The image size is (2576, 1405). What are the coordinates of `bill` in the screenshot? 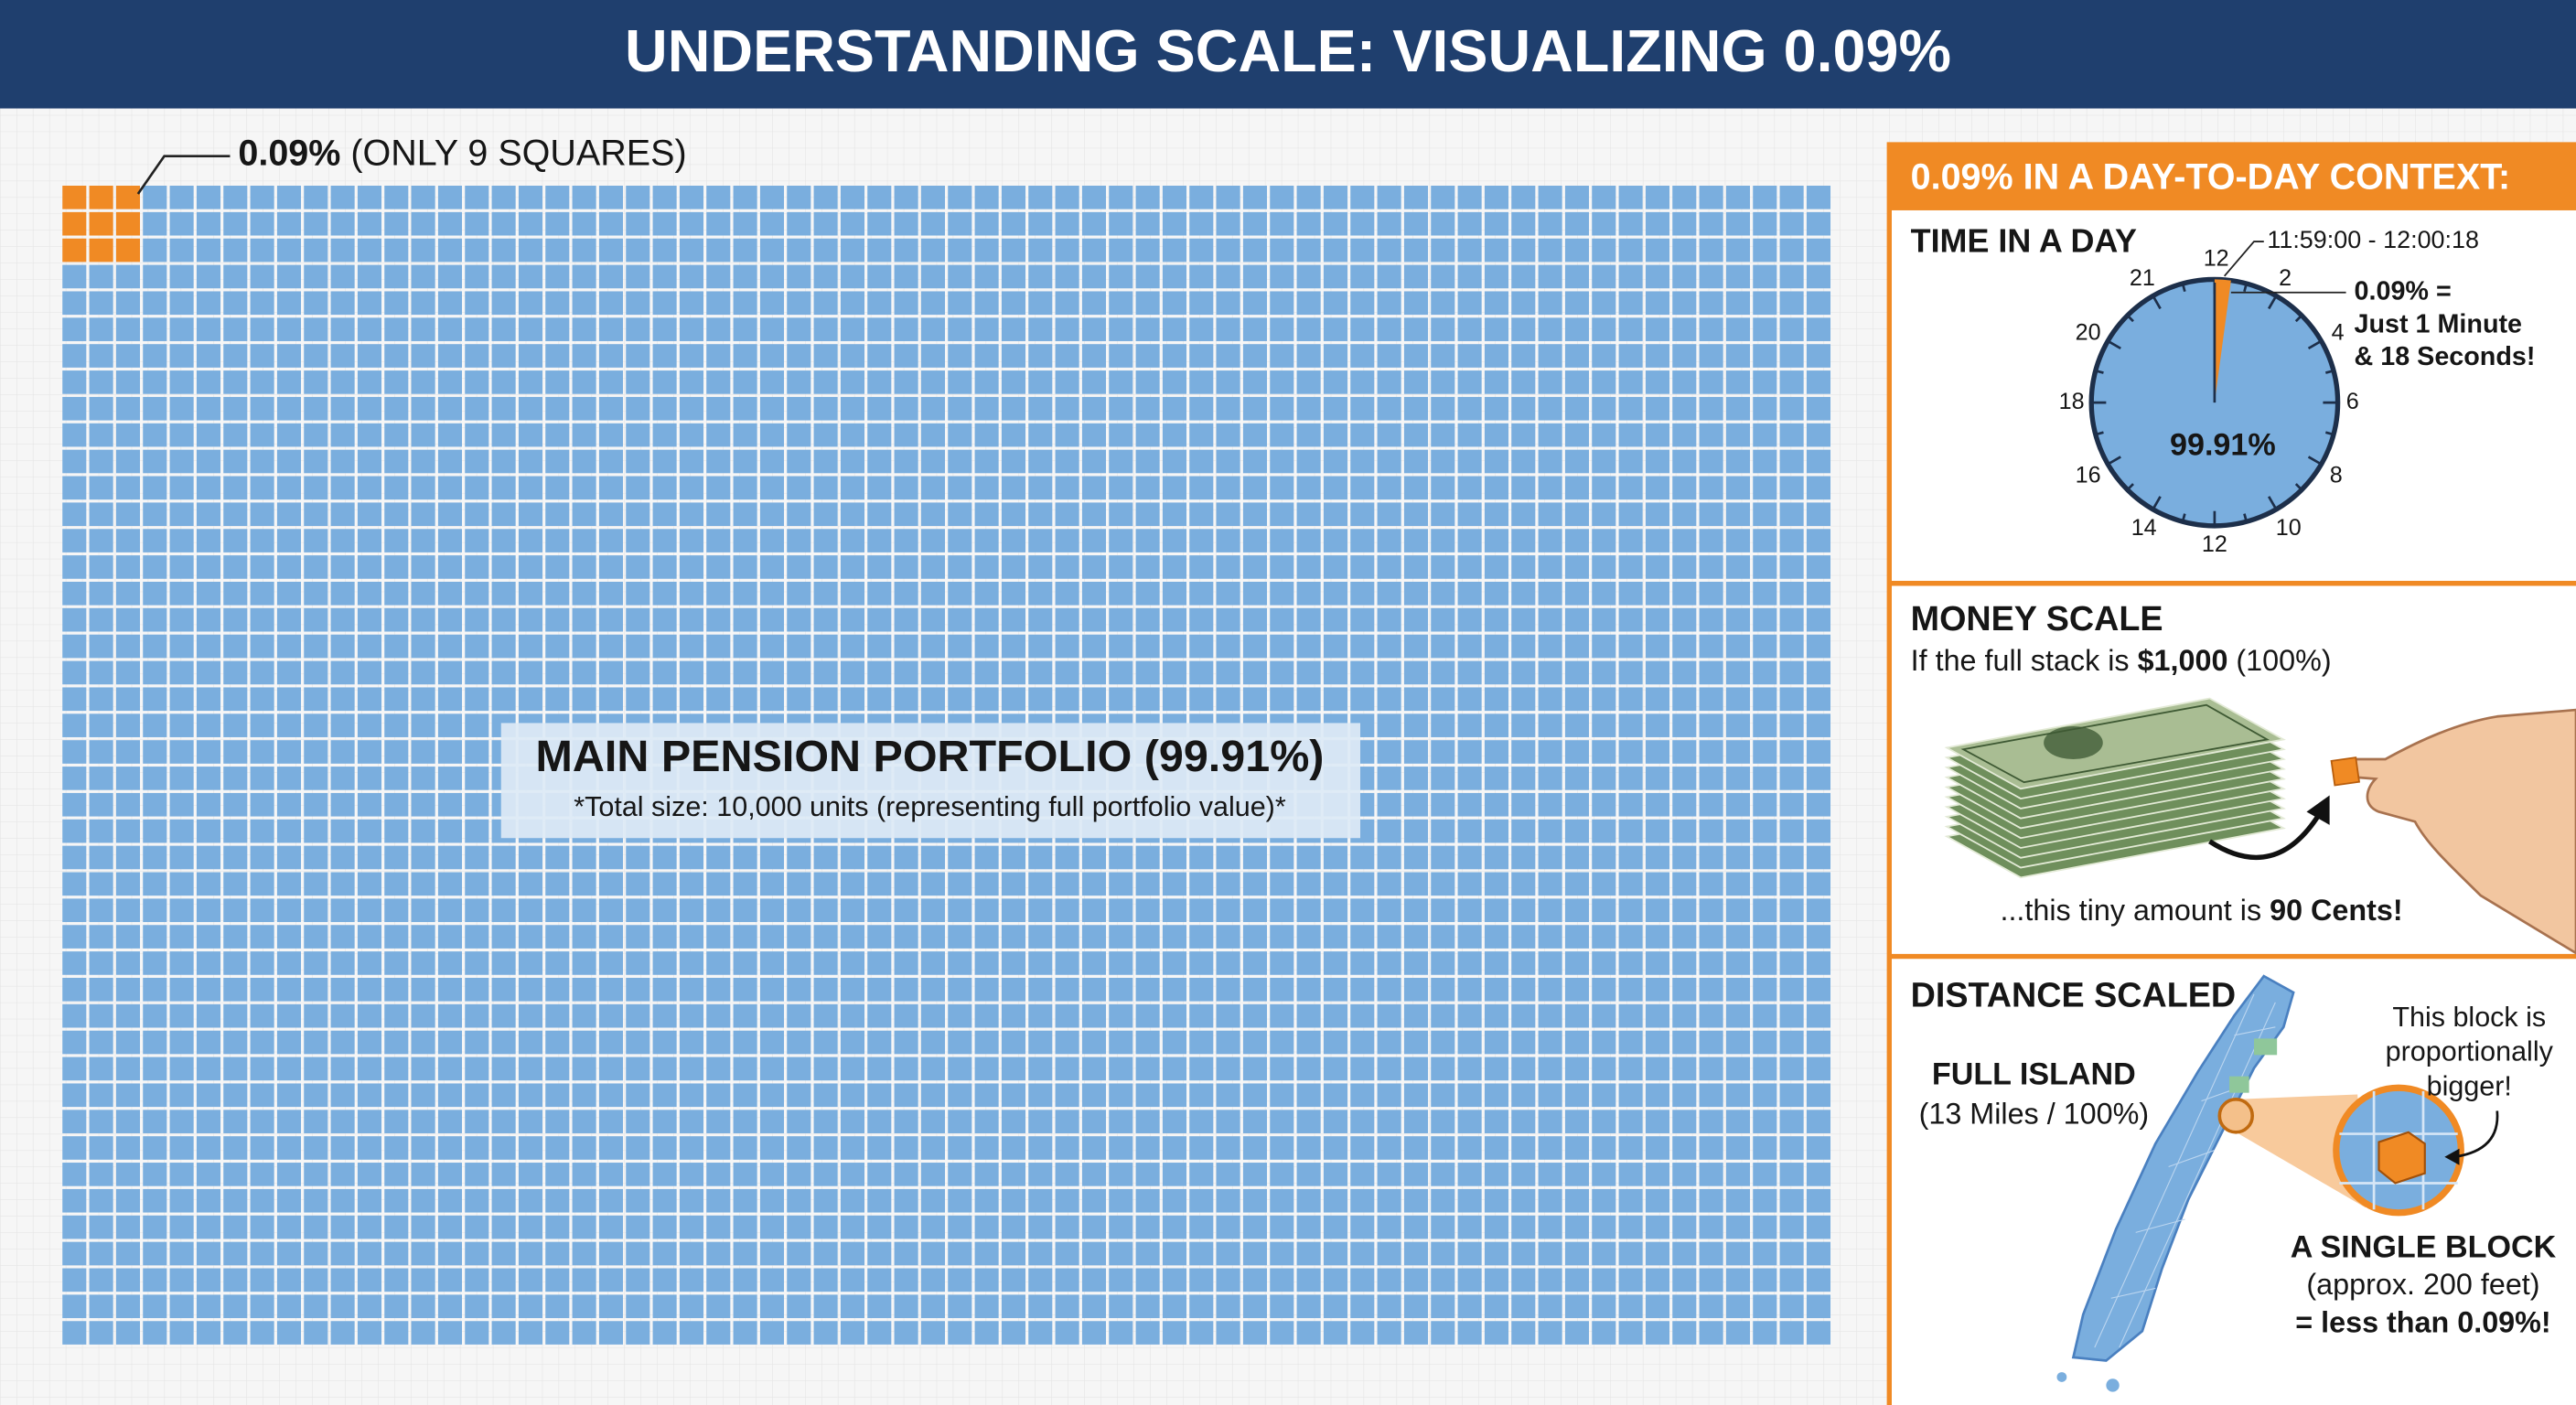 It's located at (2115, 743).